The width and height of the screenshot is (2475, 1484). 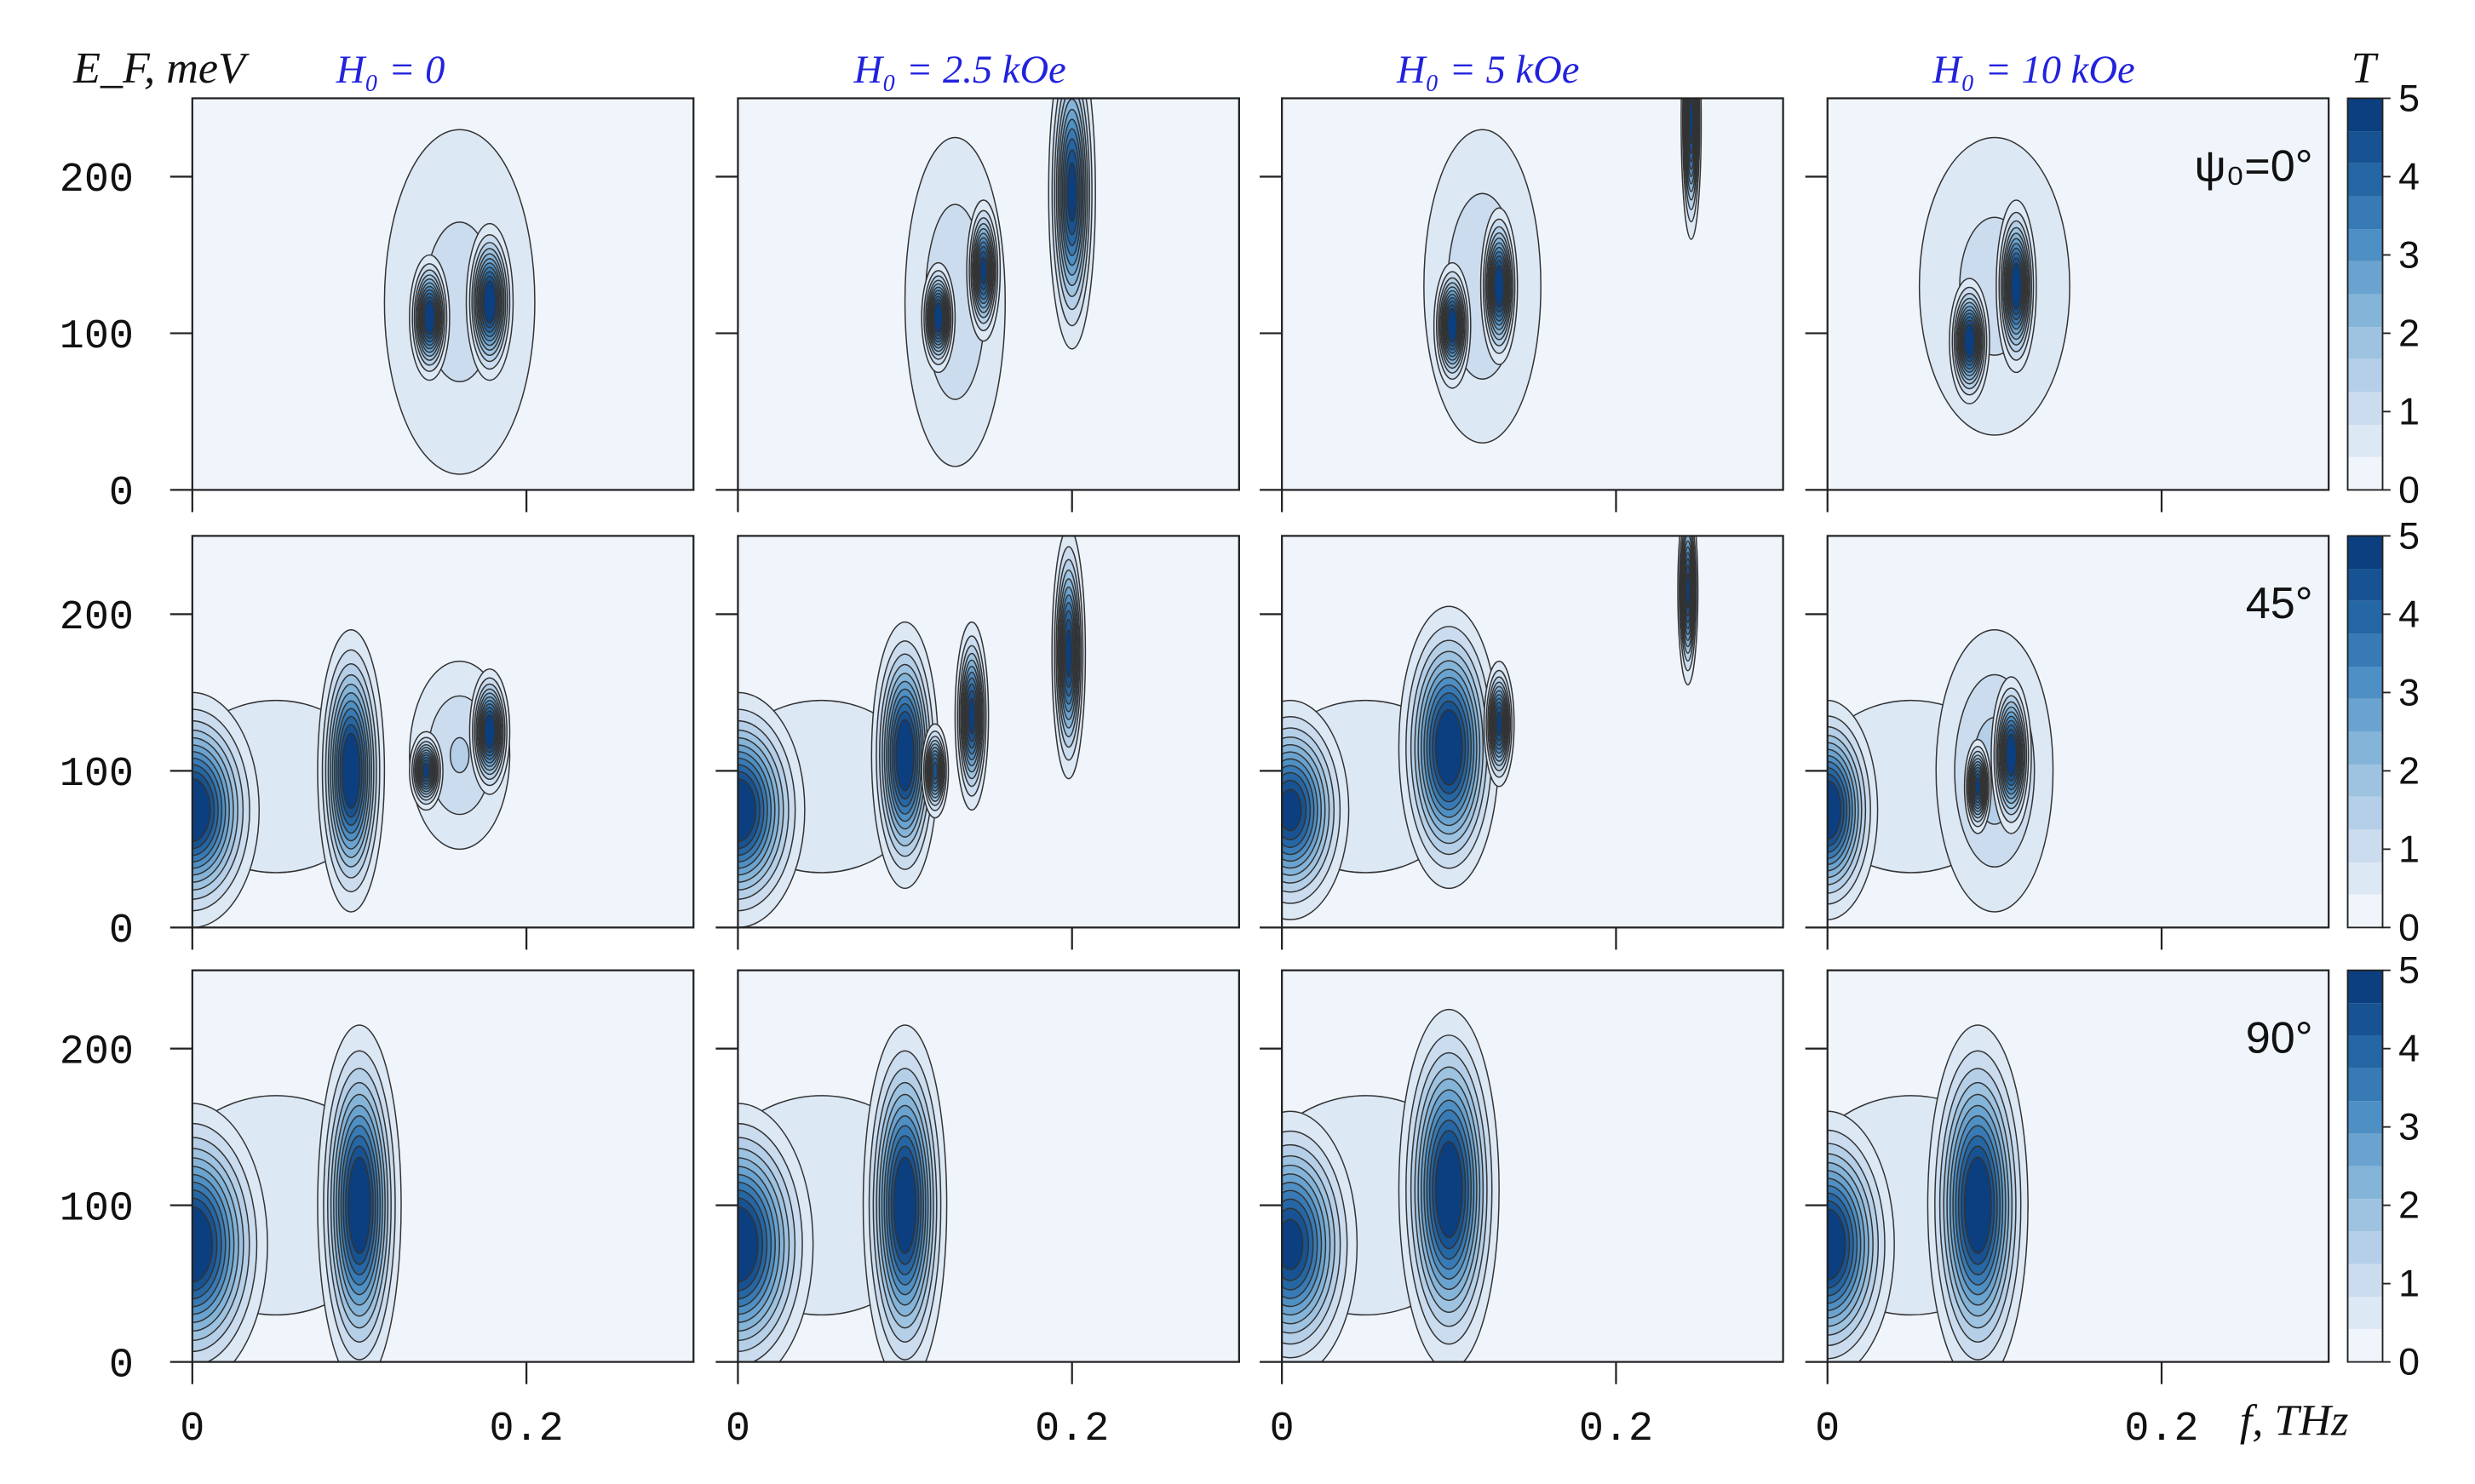 What do you see at coordinates (2409, 927) in the screenshot?
I see `colorbar-tick-label: 0` at bounding box center [2409, 927].